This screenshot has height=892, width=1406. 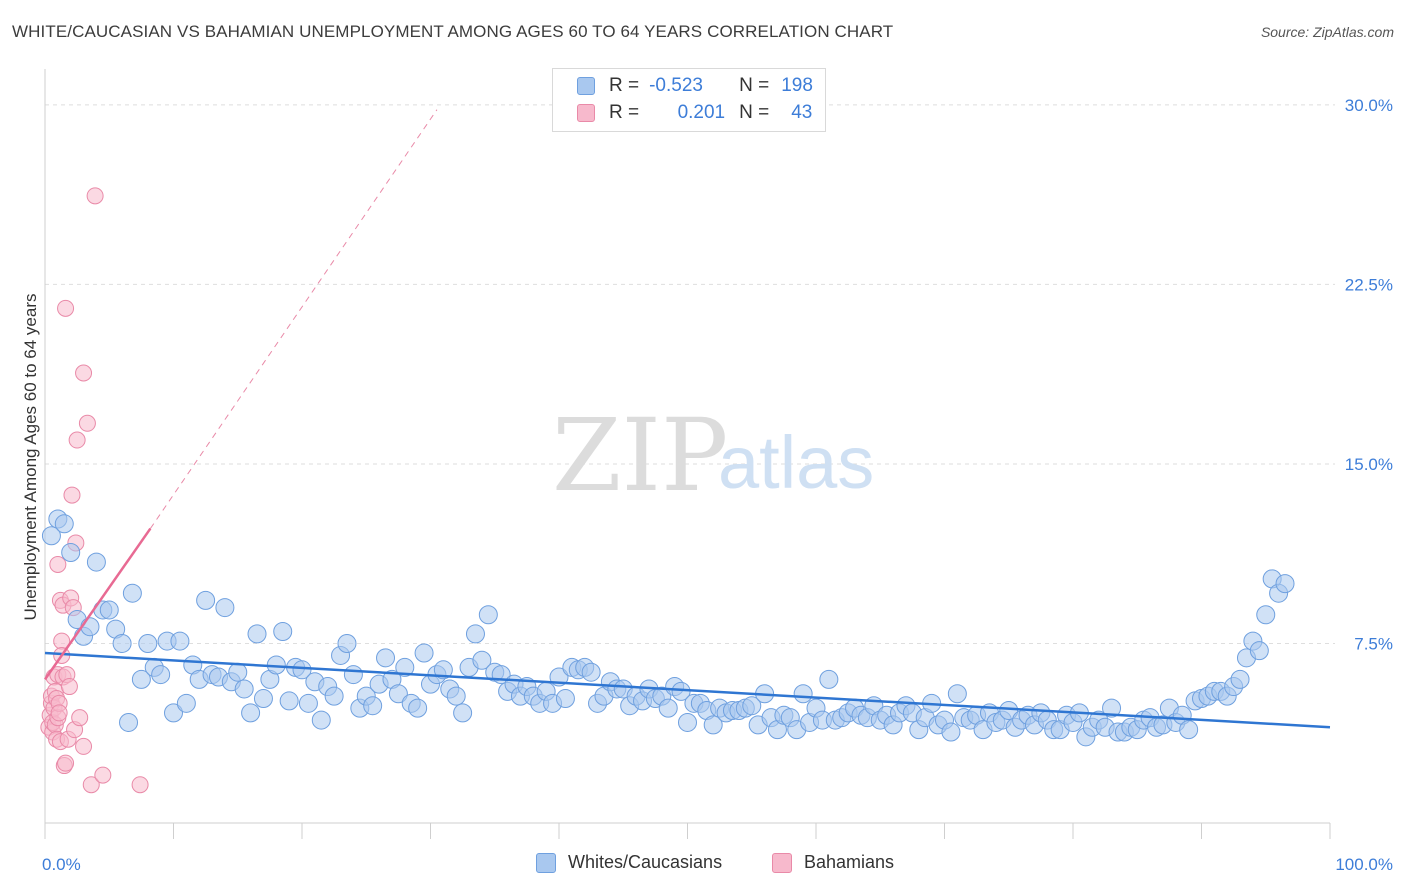 I want to click on legend-r-value: 0.201, so click(x=701, y=112).